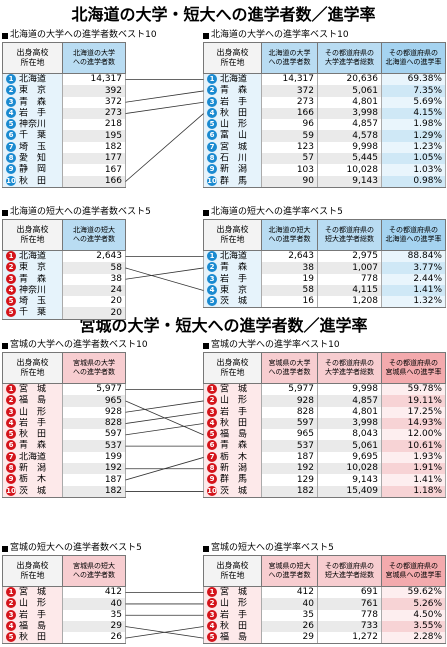  Describe the element at coordinates (413, 571) in the screenshot. I see `col-header-rate: その都道府県の 宮城県への進学率` at that location.